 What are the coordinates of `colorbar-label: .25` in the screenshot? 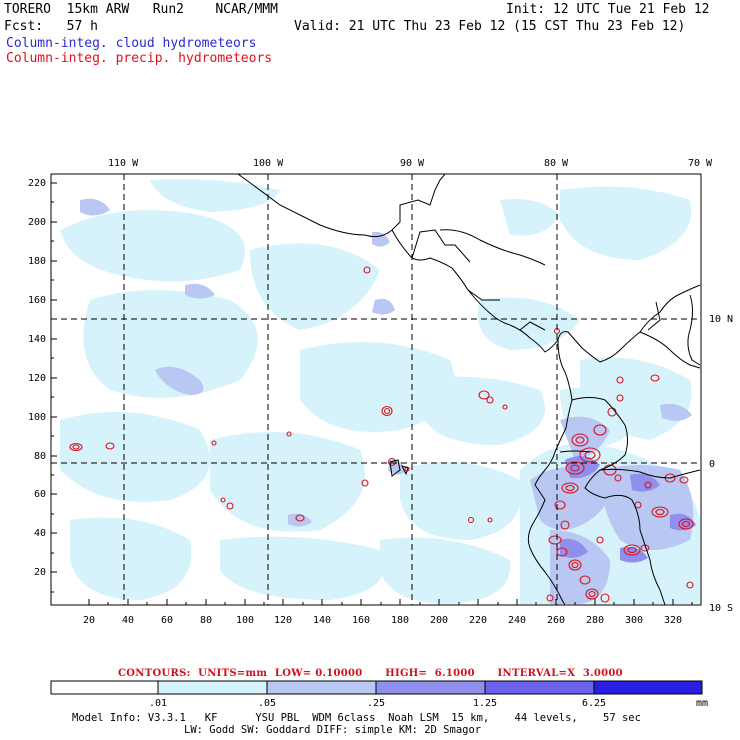 It's located at (376, 703).